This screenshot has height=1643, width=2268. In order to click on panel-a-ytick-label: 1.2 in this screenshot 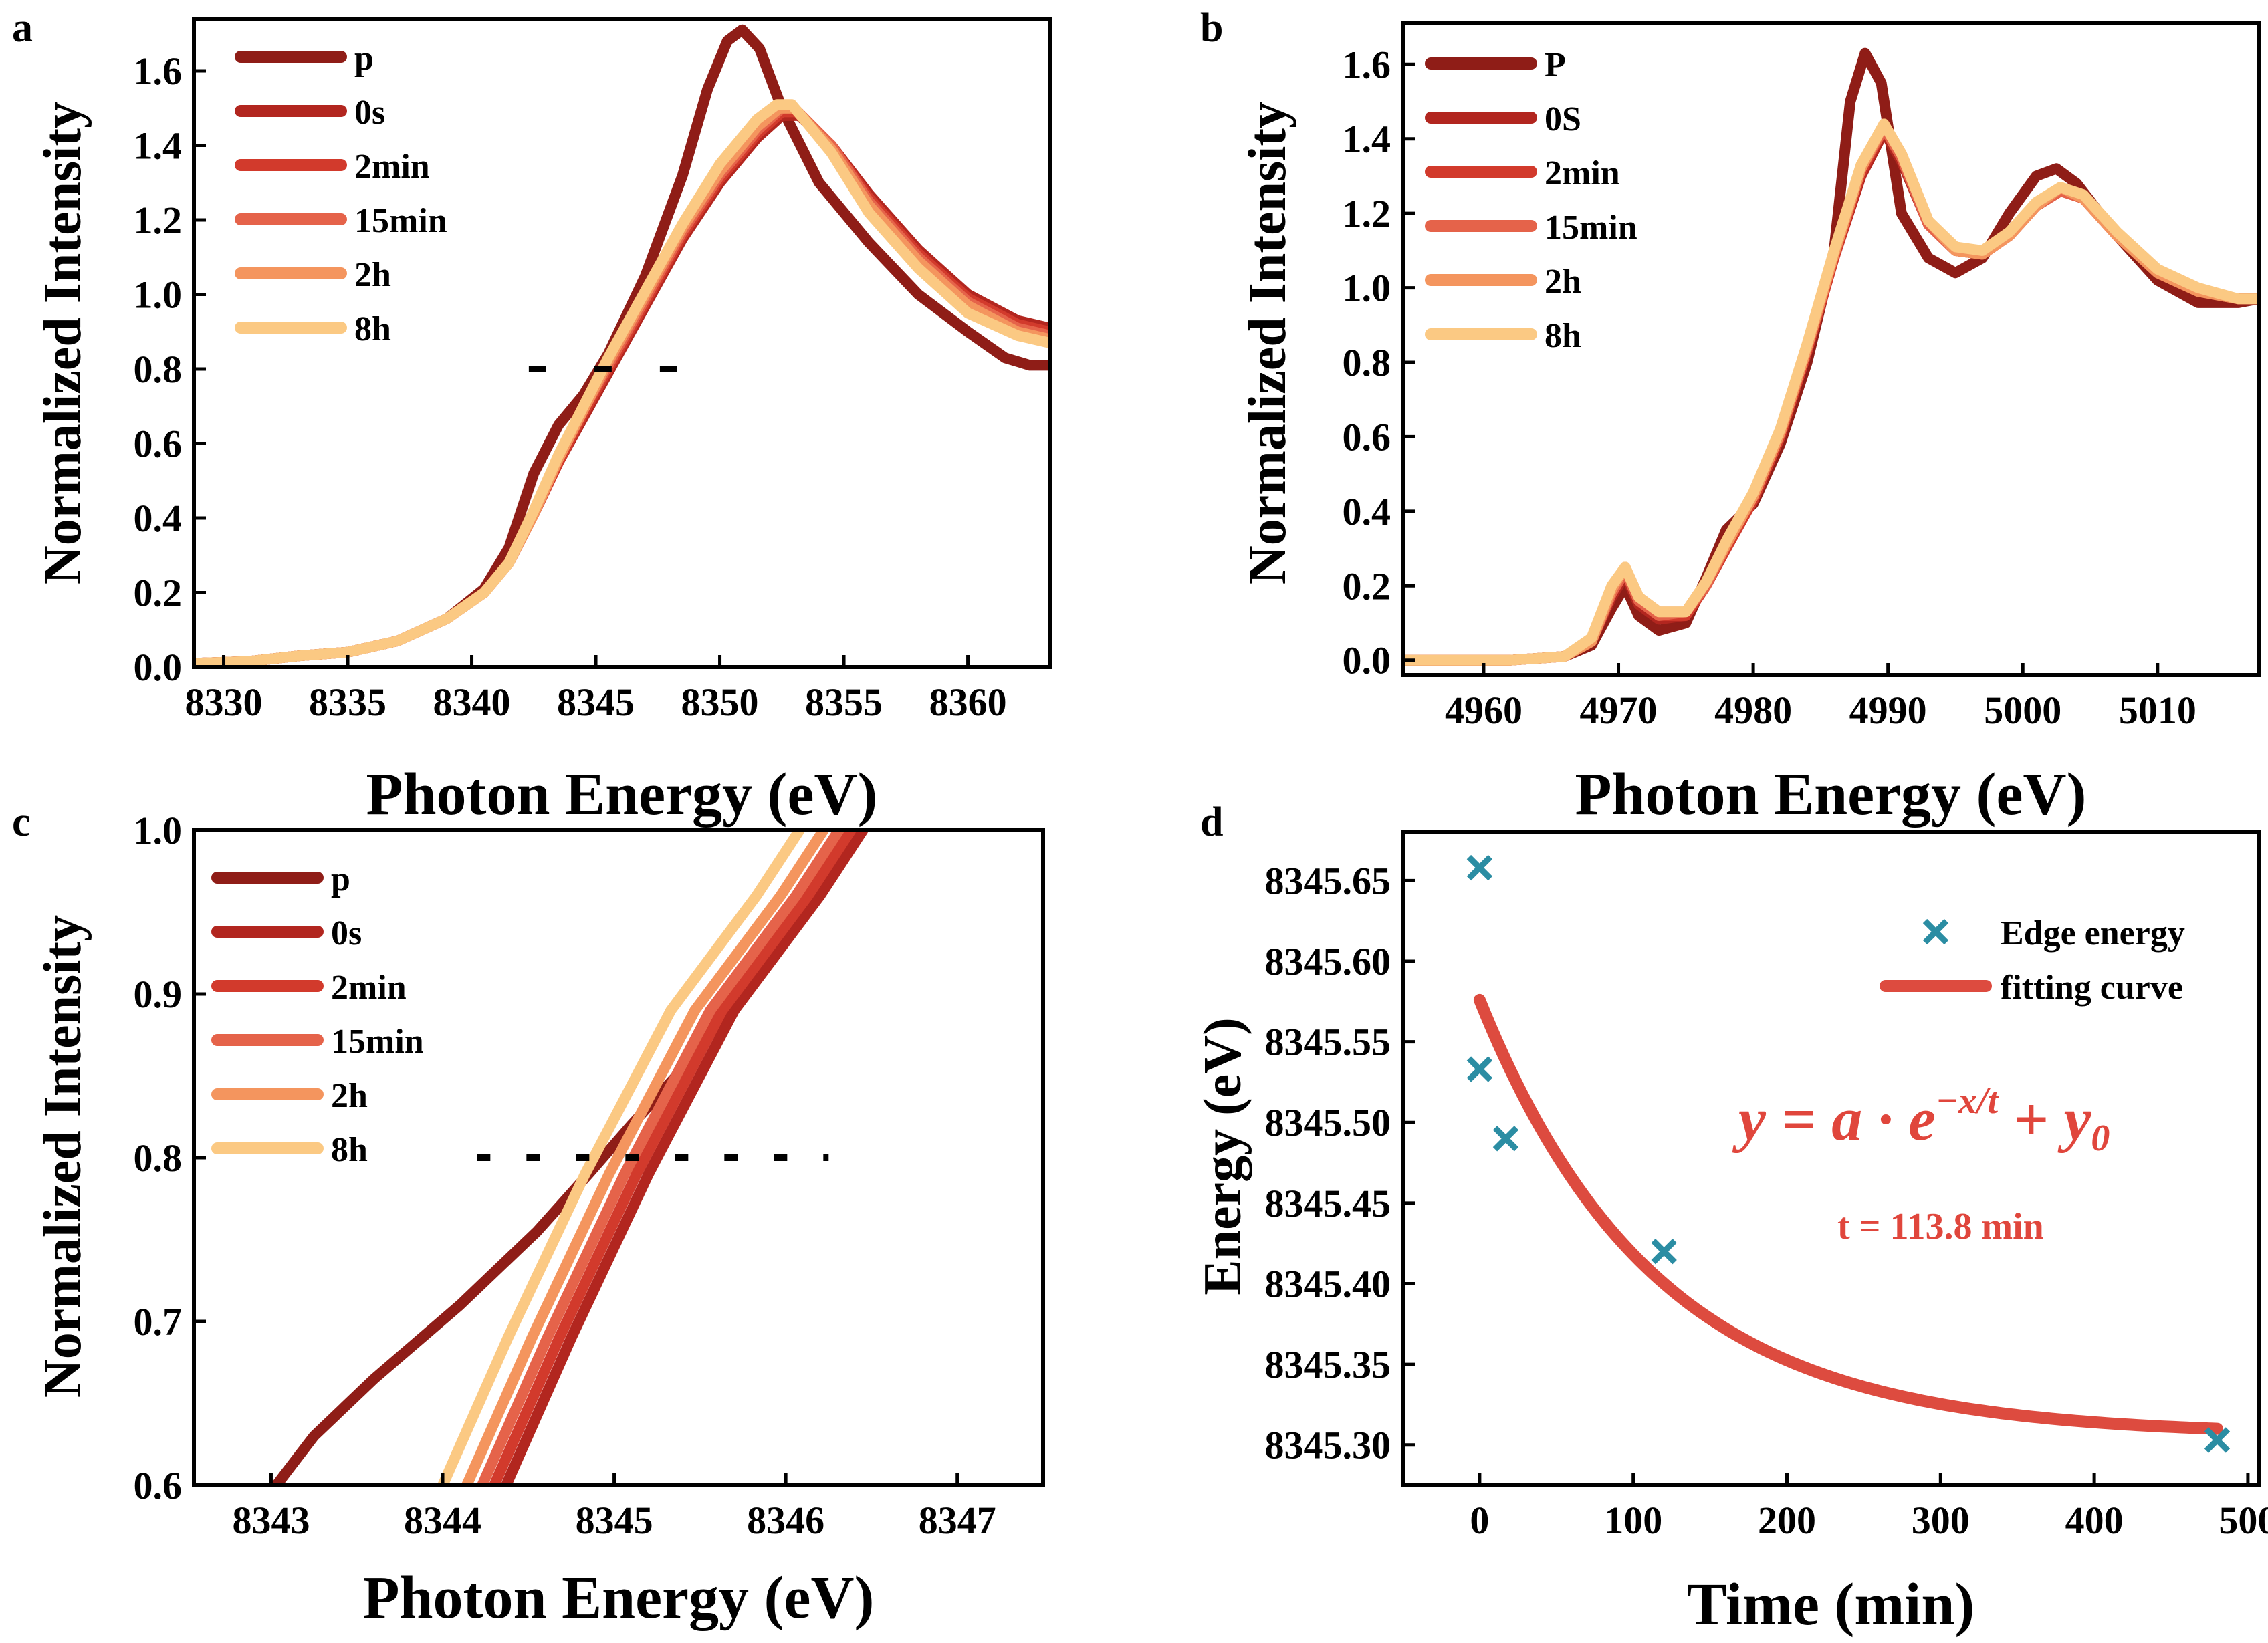, I will do `click(158, 220)`.